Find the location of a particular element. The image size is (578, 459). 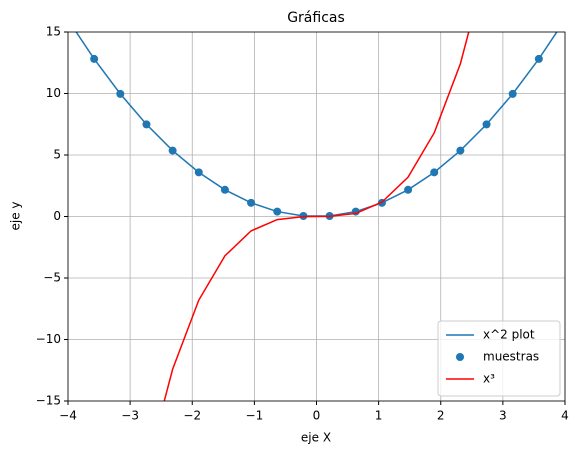

legend-label: muestras is located at coordinates (511, 357).